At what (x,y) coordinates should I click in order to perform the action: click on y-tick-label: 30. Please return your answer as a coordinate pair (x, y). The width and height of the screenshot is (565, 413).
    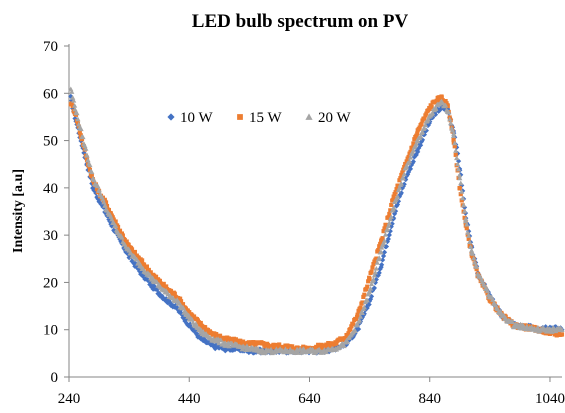
    Looking at the image, I should click on (50, 236).